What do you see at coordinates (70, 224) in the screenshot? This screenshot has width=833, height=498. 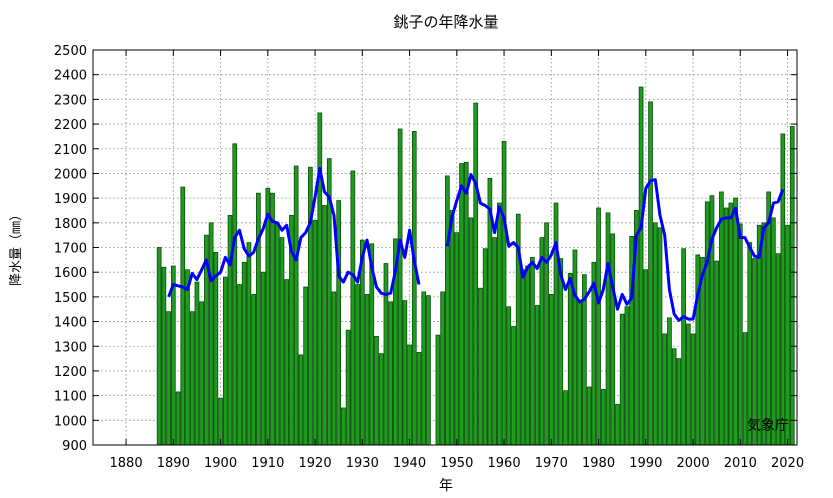 I see `y-tick-label: 1800` at bounding box center [70, 224].